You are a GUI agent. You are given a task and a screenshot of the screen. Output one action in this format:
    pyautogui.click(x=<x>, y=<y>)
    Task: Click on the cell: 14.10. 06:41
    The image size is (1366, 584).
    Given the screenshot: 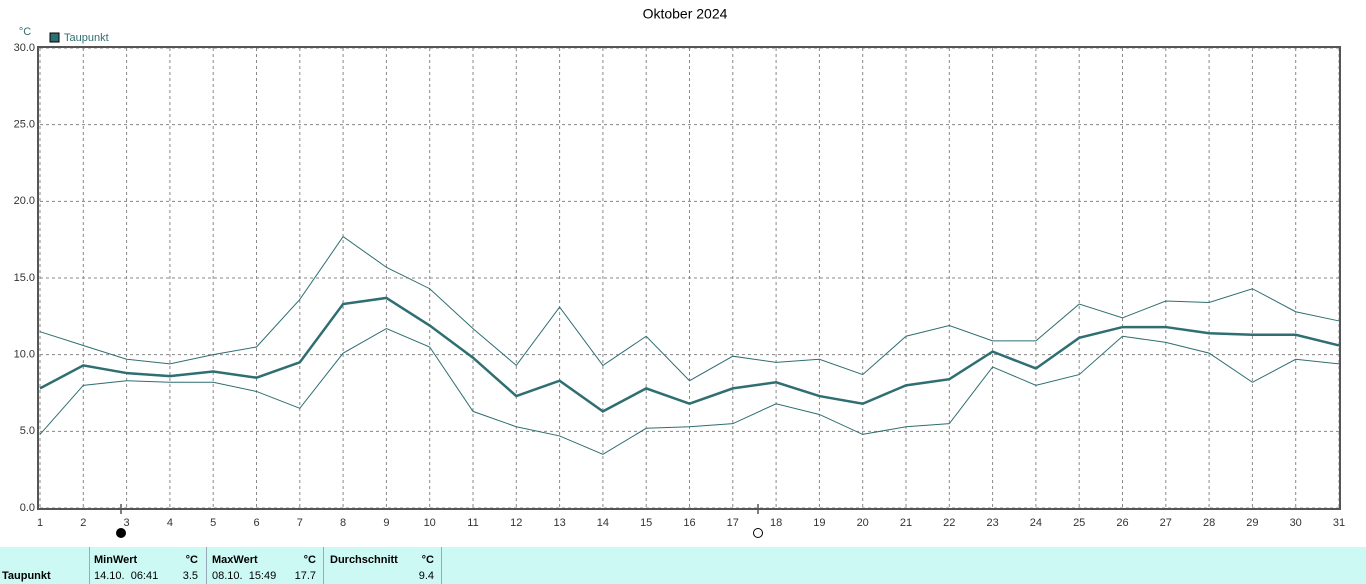 What is the action you would take?
    pyautogui.click(x=126, y=576)
    